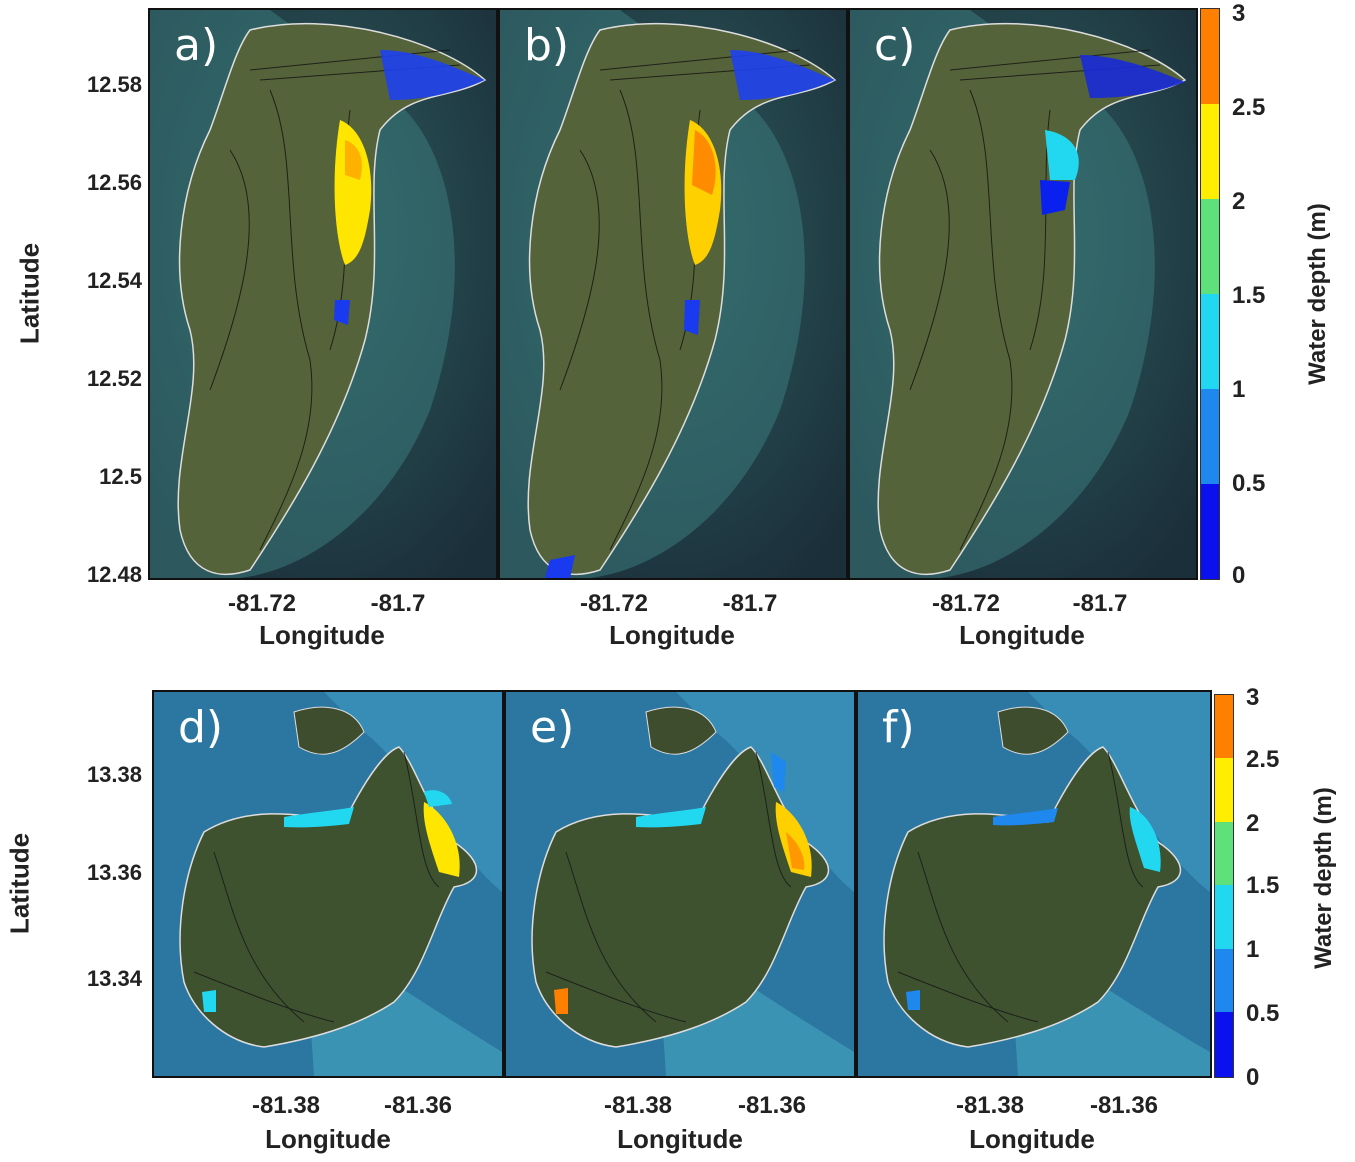  What do you see at coordinates (990, 1105) in the screenshot?
I see `bottom-x-tick-f-1: -81.38` at bounding box center [990, 1105].